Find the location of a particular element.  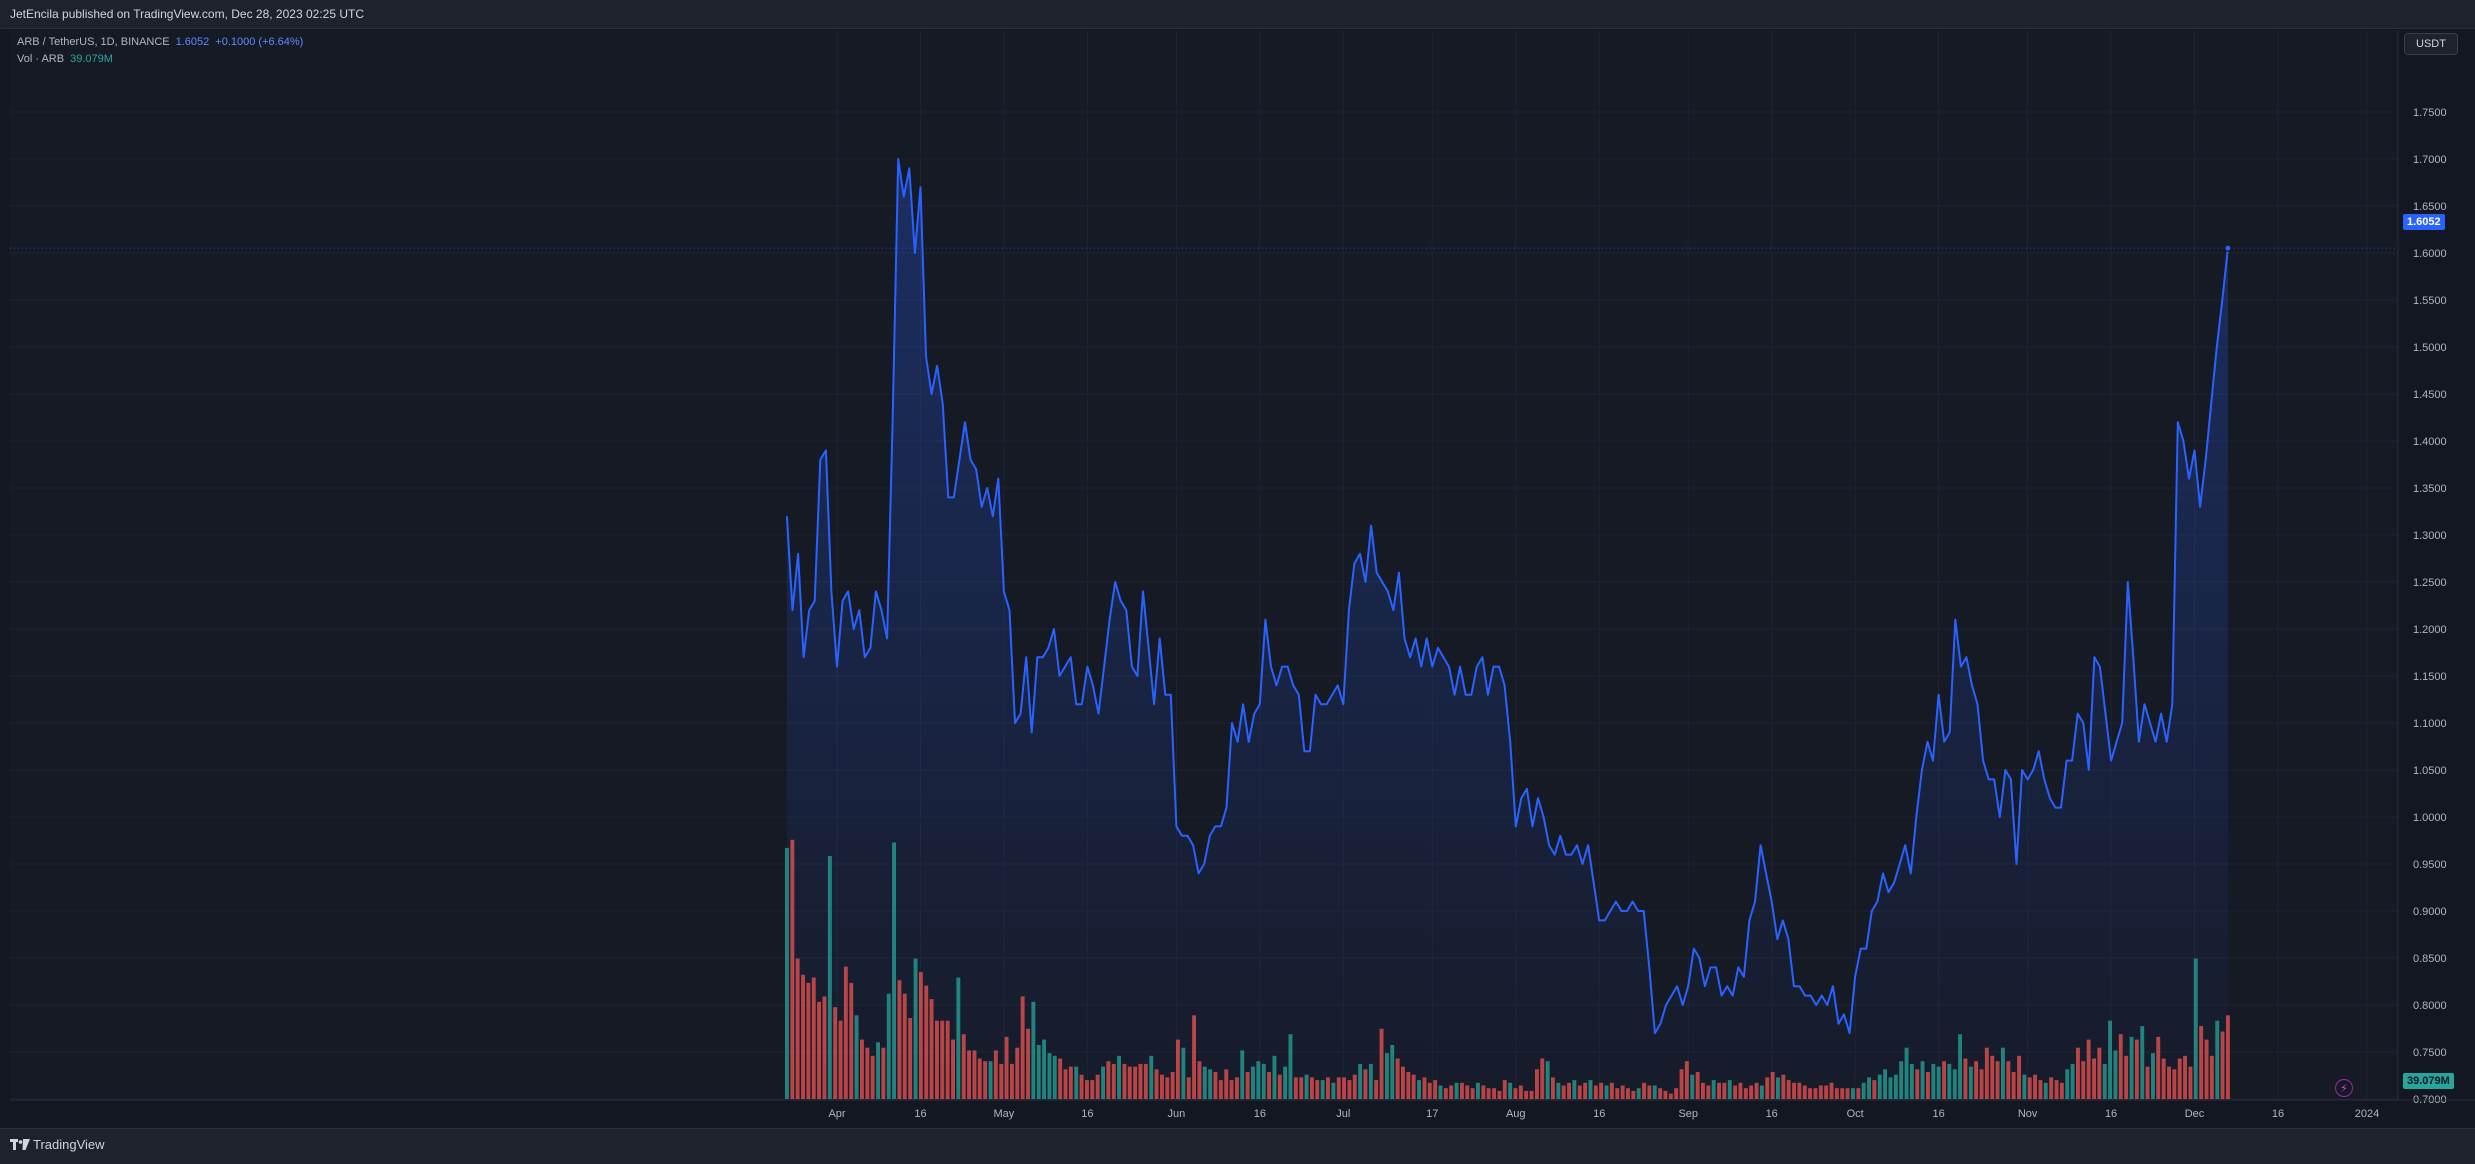

y-tick-label: 1.5500 is located at coordinates (2430, 301).